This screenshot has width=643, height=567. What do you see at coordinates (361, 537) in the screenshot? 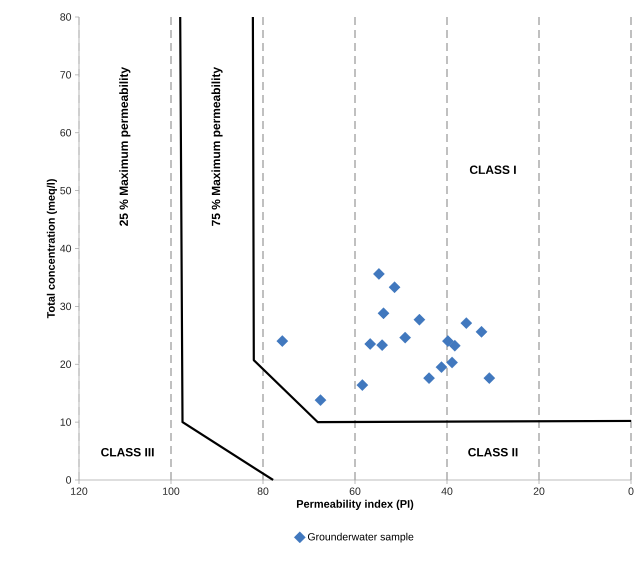
I see `legend-label: Grounderwater sample` at bounding box center [361, 537].